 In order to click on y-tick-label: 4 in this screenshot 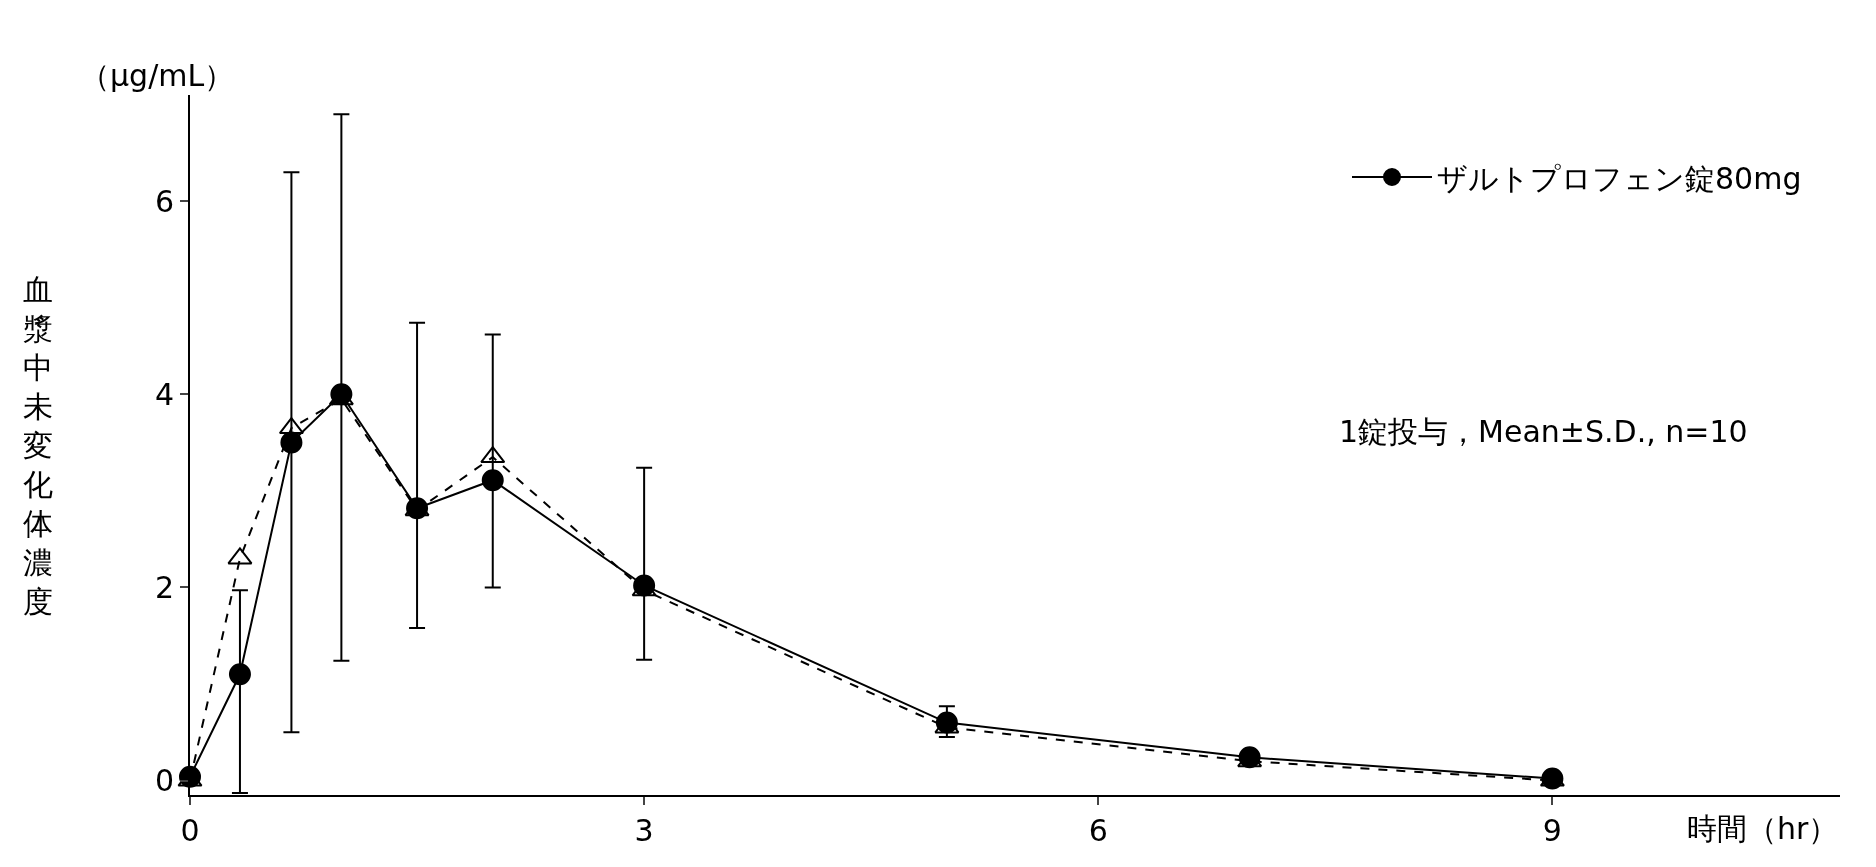, I will do `click(164, 394)`.